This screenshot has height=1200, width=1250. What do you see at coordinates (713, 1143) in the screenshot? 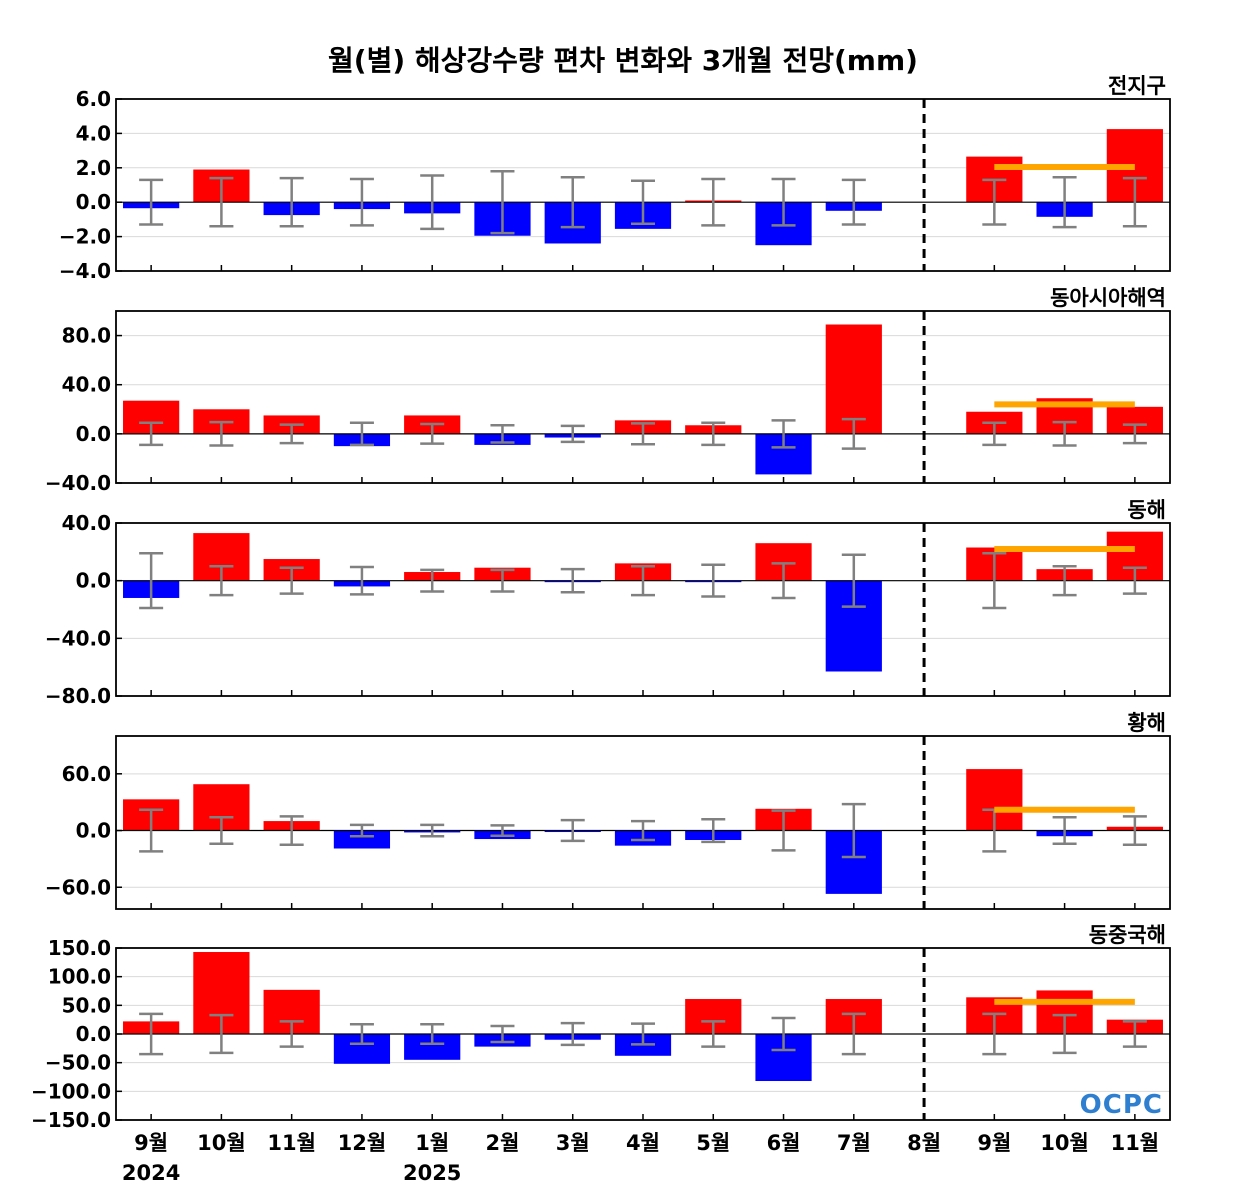
I see `x-tick-label: 5월` at bounding box center [713, 1143].